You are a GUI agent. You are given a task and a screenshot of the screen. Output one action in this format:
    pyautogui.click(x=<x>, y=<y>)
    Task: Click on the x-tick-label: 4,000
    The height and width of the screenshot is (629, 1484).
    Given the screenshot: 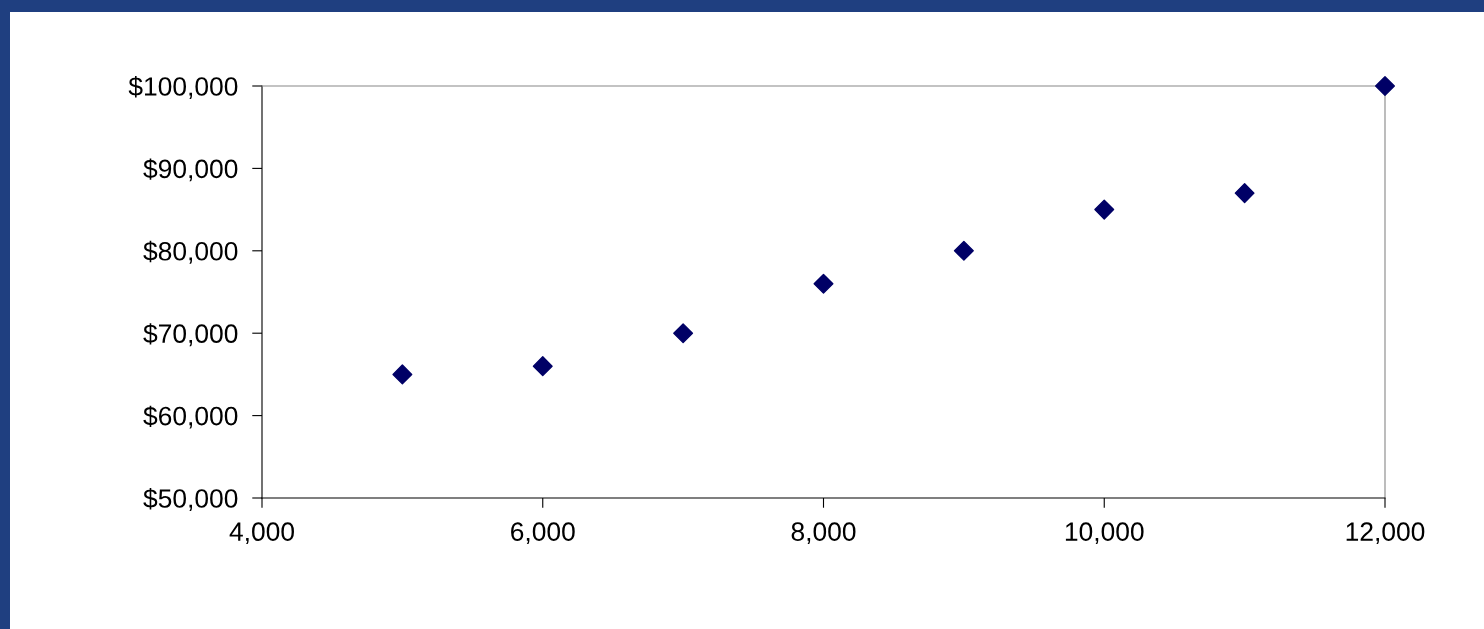 What is the action you would take?
    pyautogui.click(x=261, y=533)
    